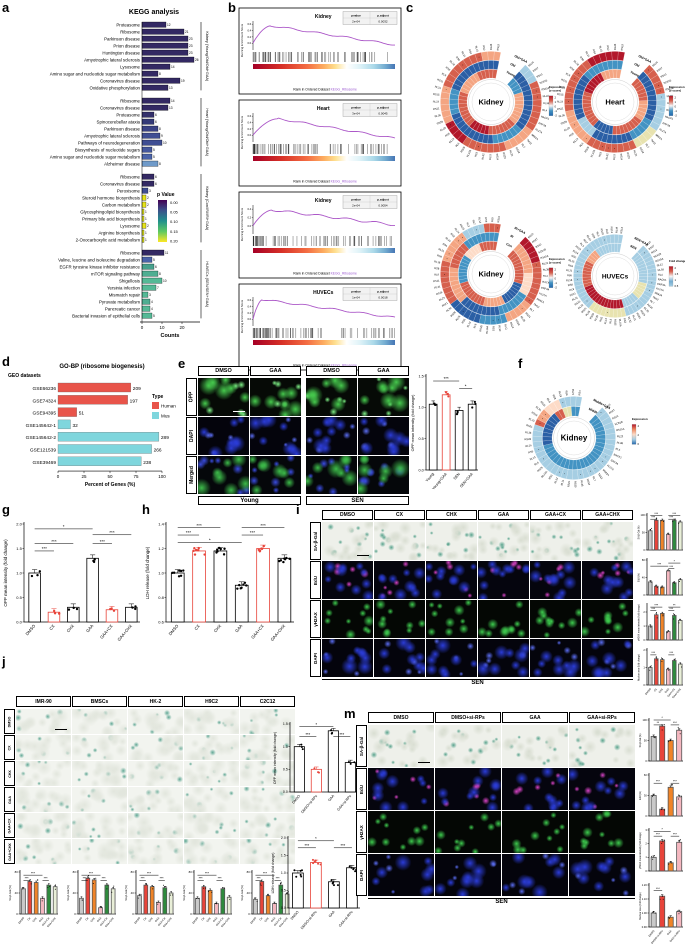 This screenshot has width=685, height=944. I want to click on label: -1, so click(676, 111).